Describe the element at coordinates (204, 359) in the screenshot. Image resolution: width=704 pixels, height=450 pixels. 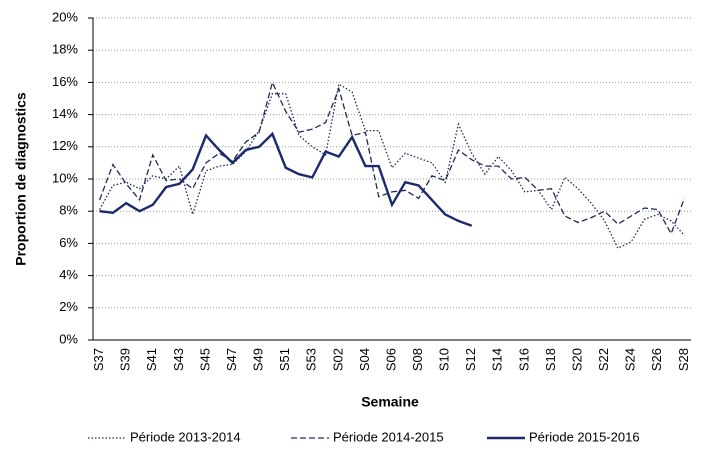
I see `x-tick-label: S45` at that location.